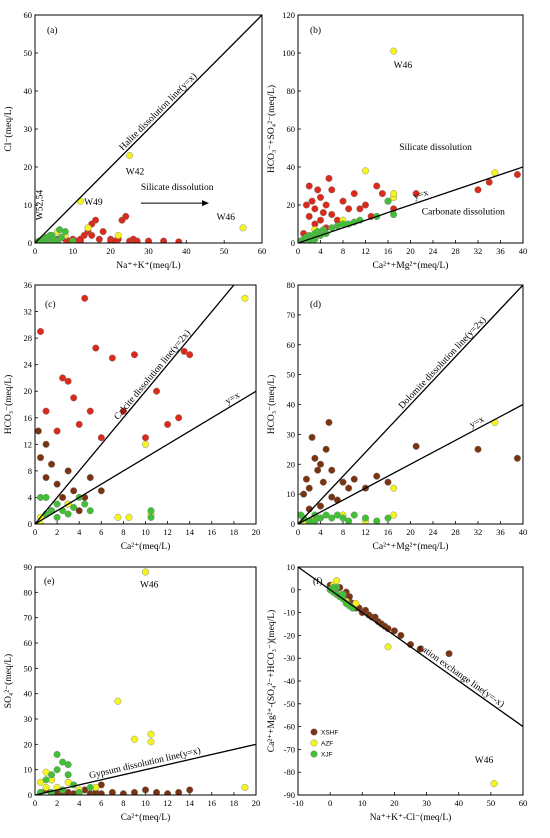 Image resolution: width=550 pixels, height=838 pixels. What do you see at coordinates (500, 532) in the screenshot?
I see `x-tick-label: 36` at bounding box center [500, 532].